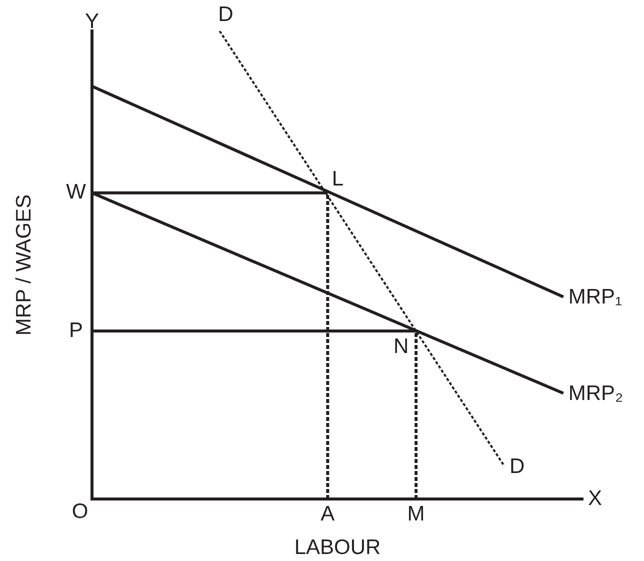  I want to click on y-axis-title: MRP / WAGES, so click(24, 265).